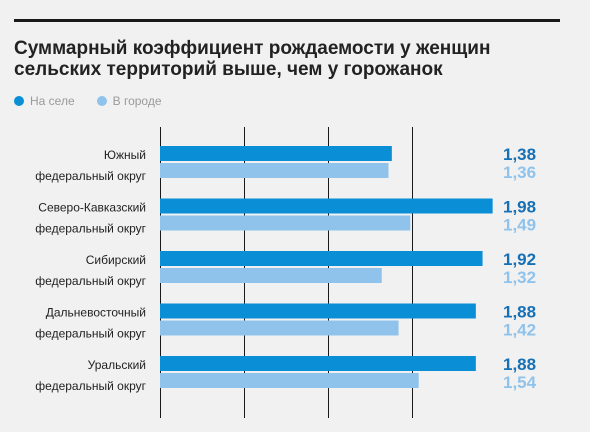 The image size is (590, 432). I want to click on value-label-urban: 1,42, so click(519, 330).